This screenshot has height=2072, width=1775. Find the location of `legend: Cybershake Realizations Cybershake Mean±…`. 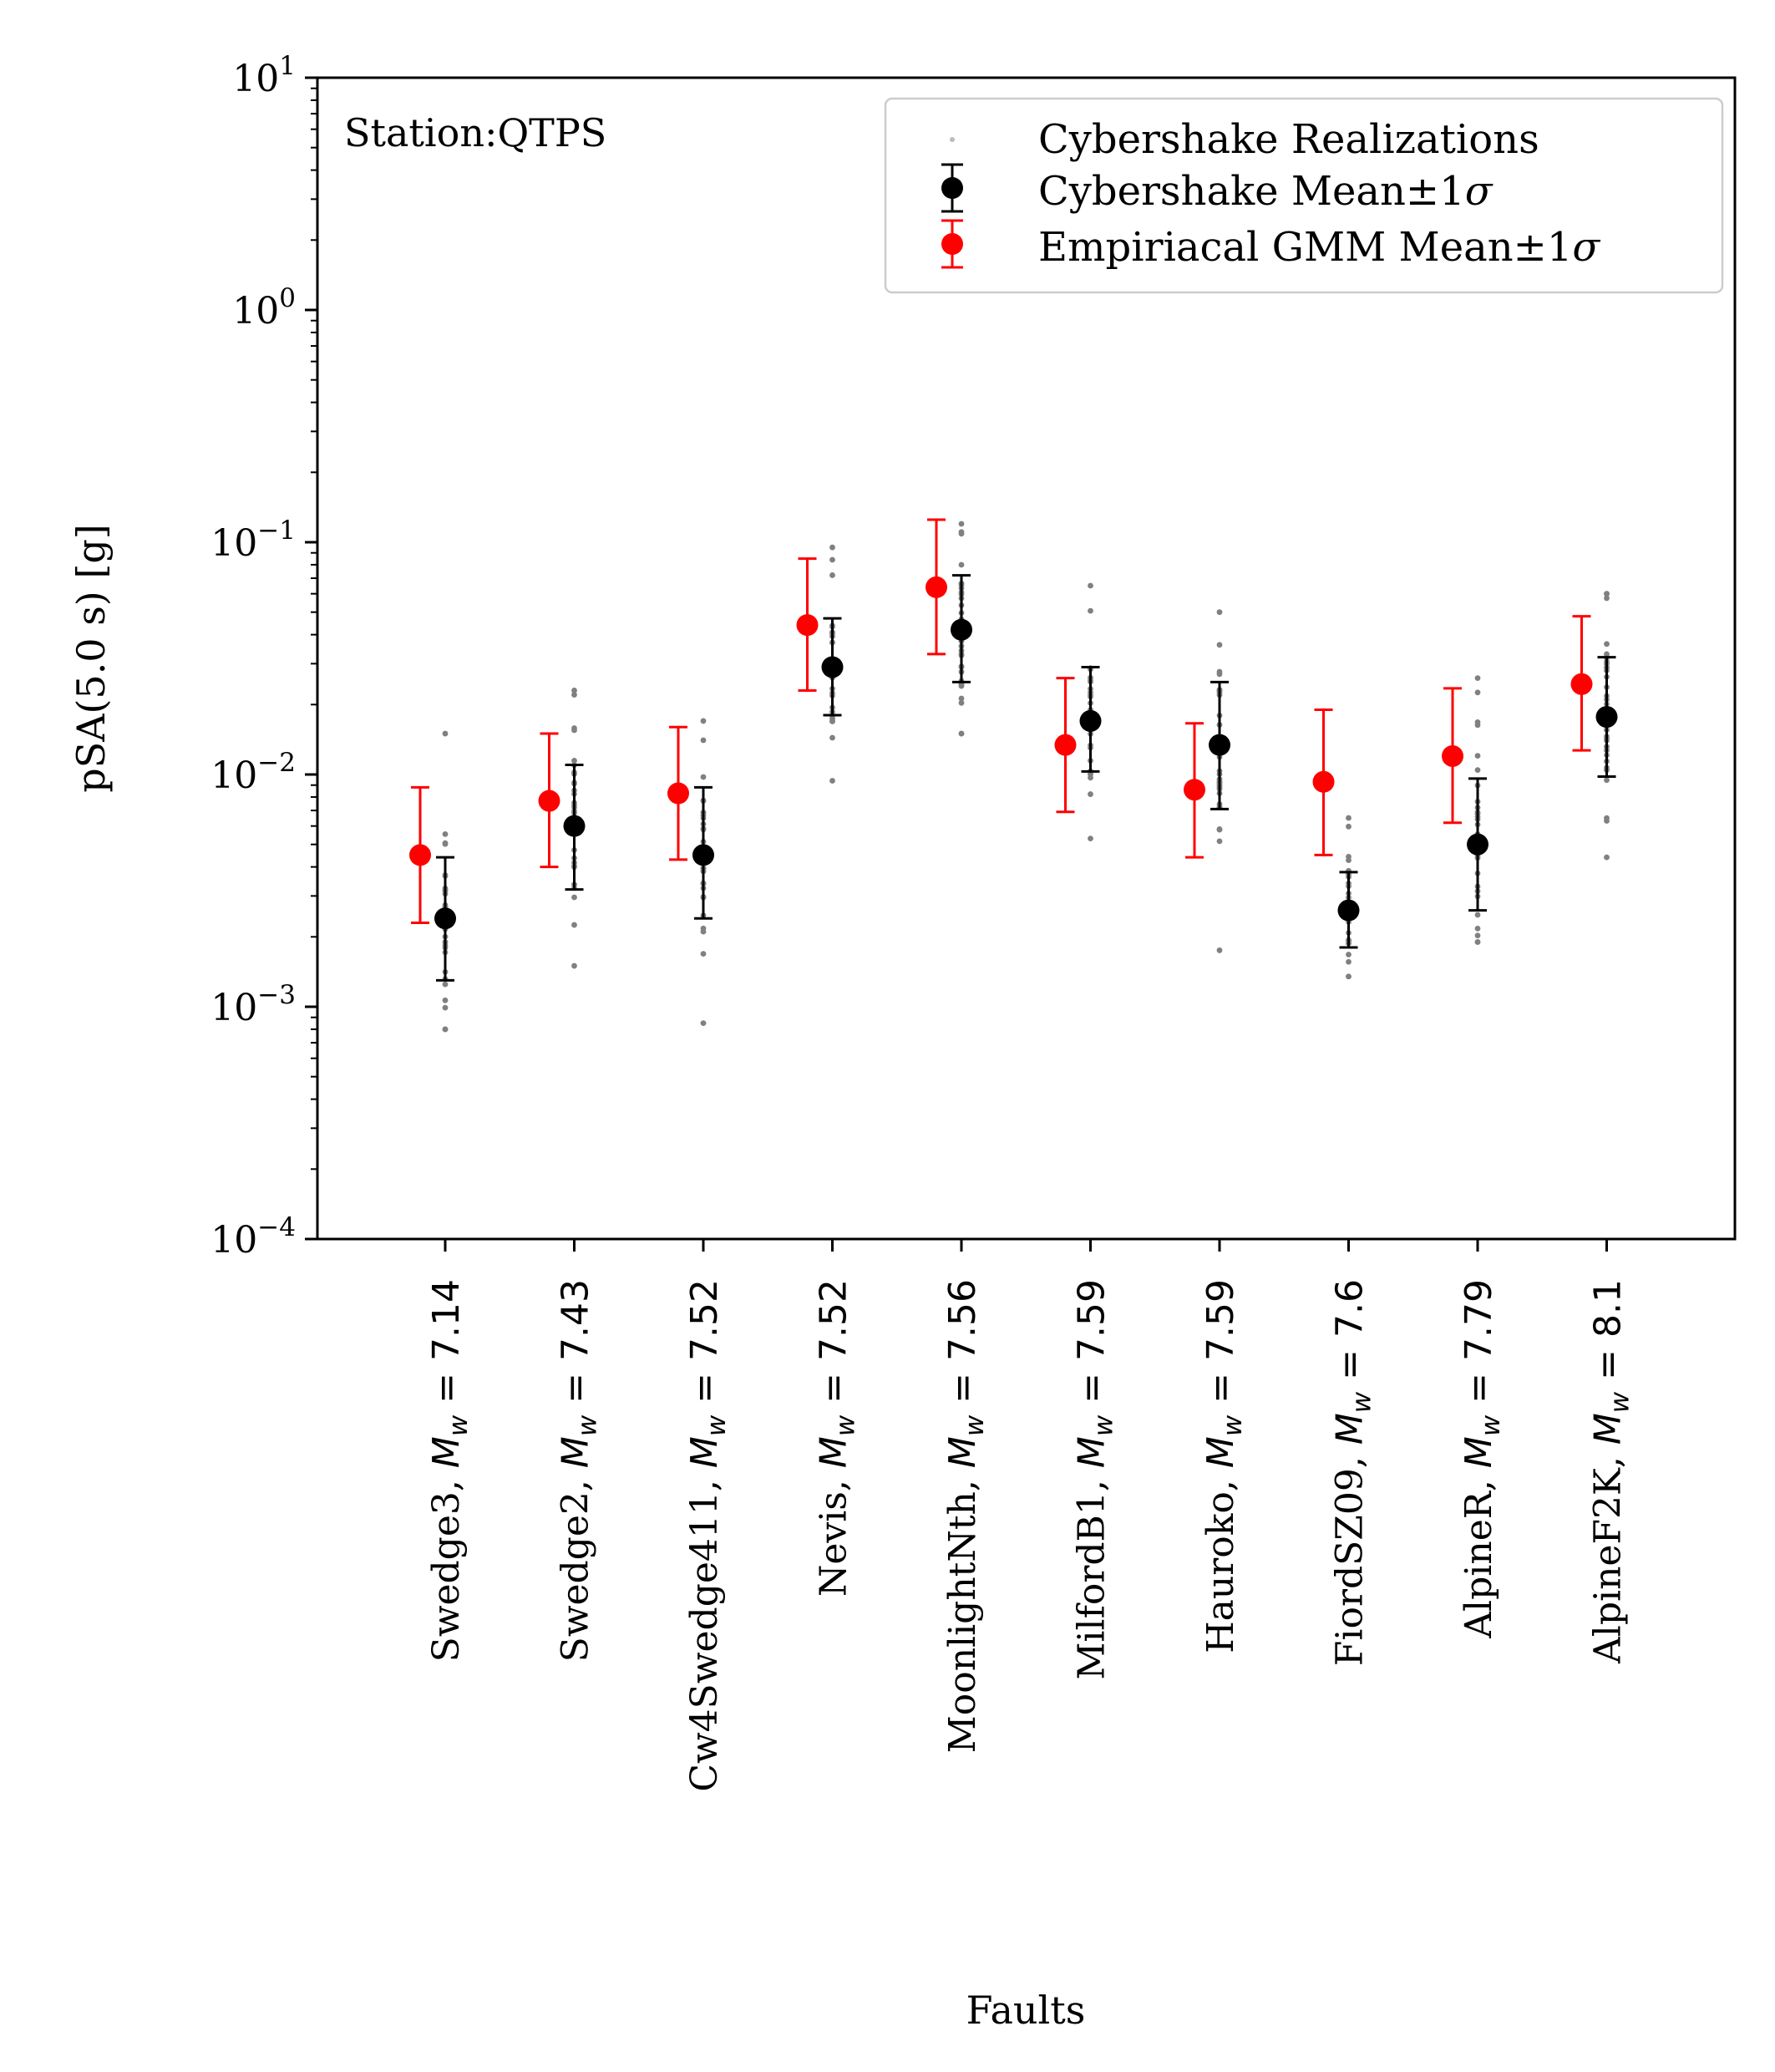

legend: Cybershake Realizations Cybershake Mean±… is located at coordinates (1304, 195).